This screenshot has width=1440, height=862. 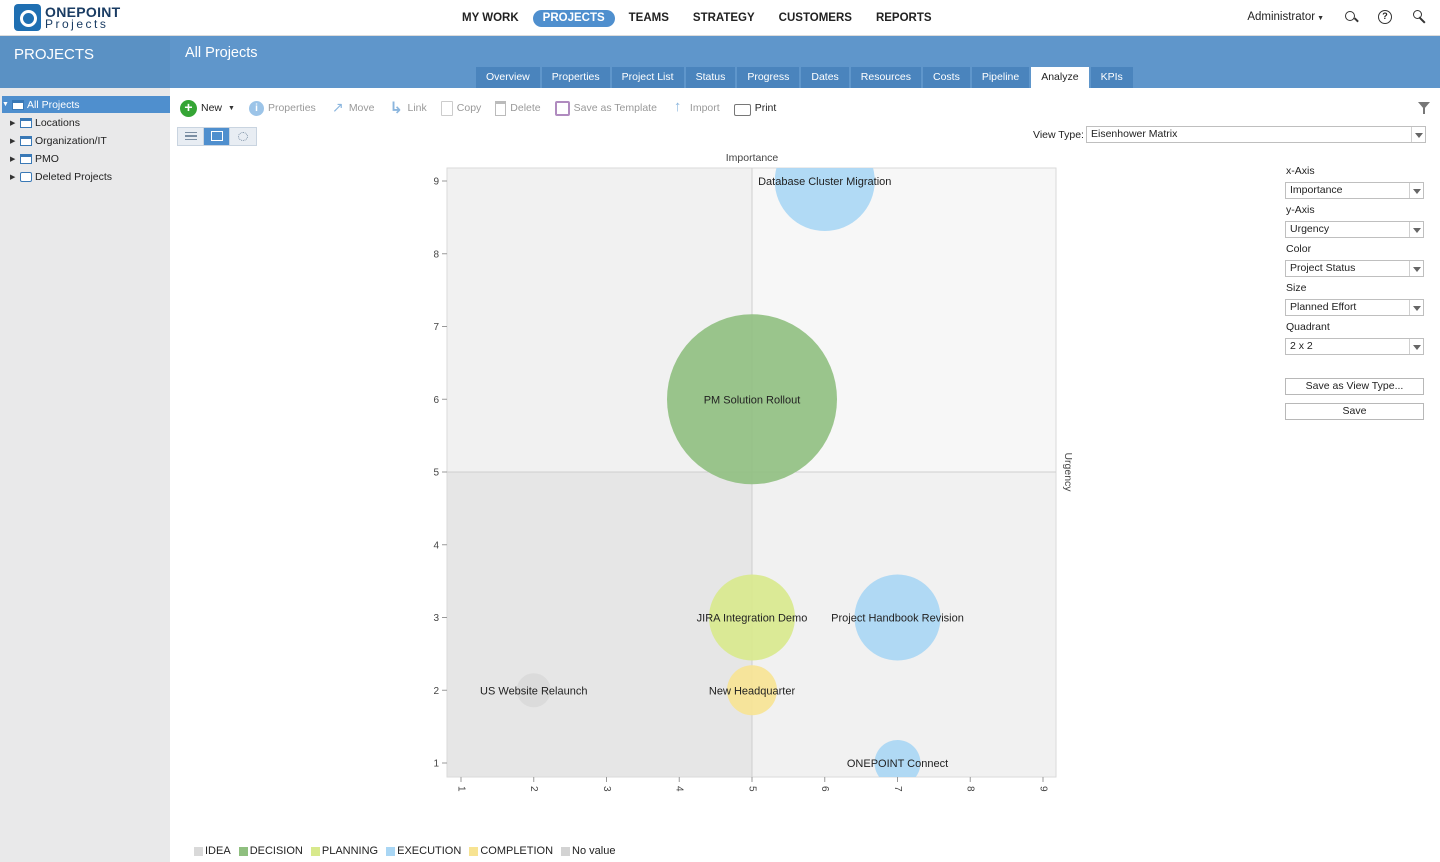 I want to click on tab-progress: Progress, so click(x=768, y=77).